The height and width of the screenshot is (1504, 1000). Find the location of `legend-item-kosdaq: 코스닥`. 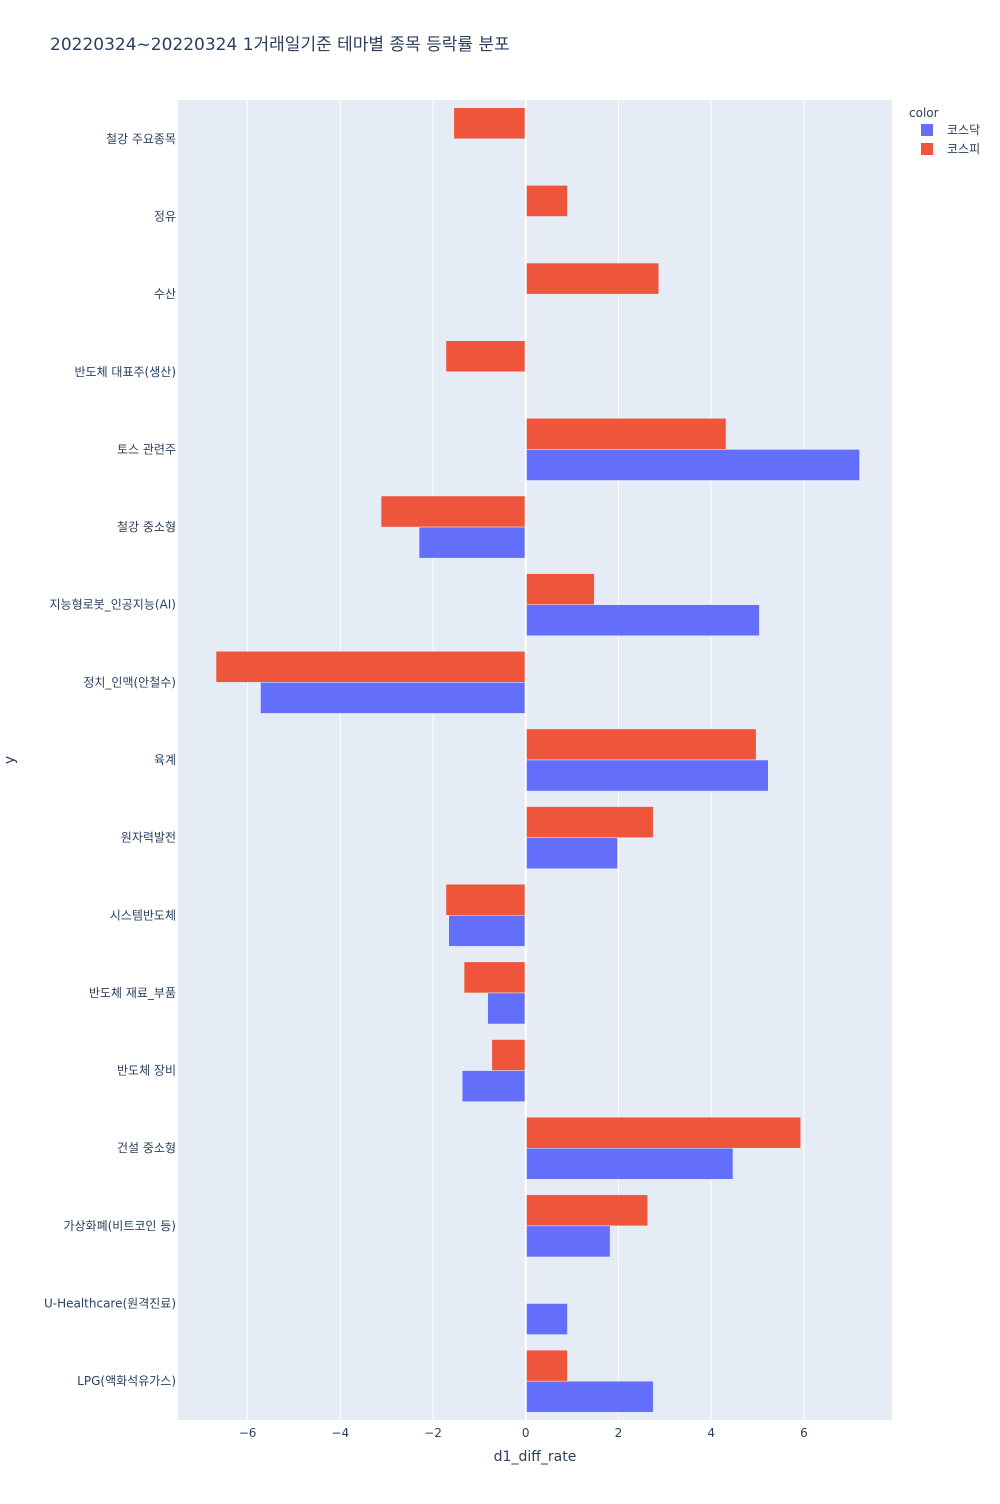

legend-item-kosdaq: 코스닥 is located at coordinates (950, 130).